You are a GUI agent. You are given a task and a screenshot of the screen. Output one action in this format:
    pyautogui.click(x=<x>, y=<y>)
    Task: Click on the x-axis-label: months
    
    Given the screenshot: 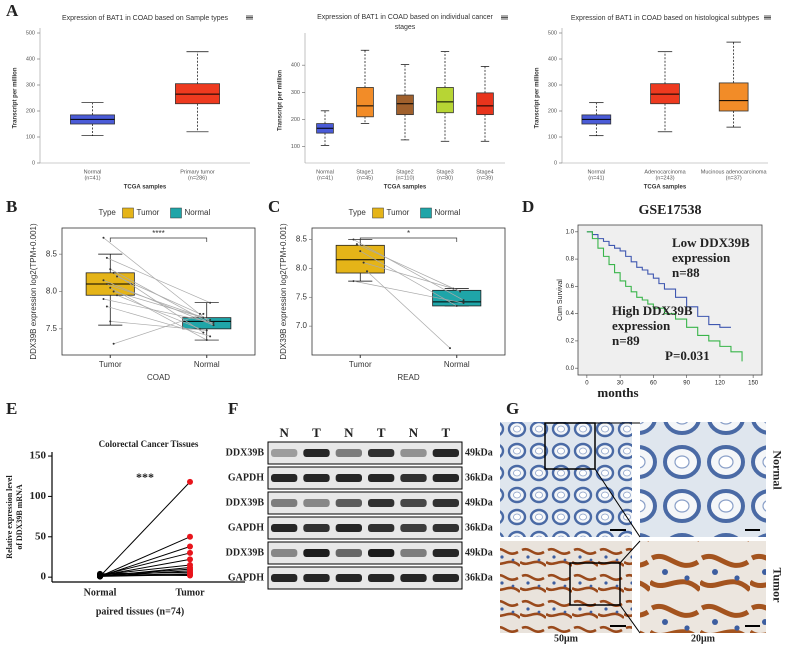 What is the action you would take?
    pyautogui.click(x=617, y=392)
    